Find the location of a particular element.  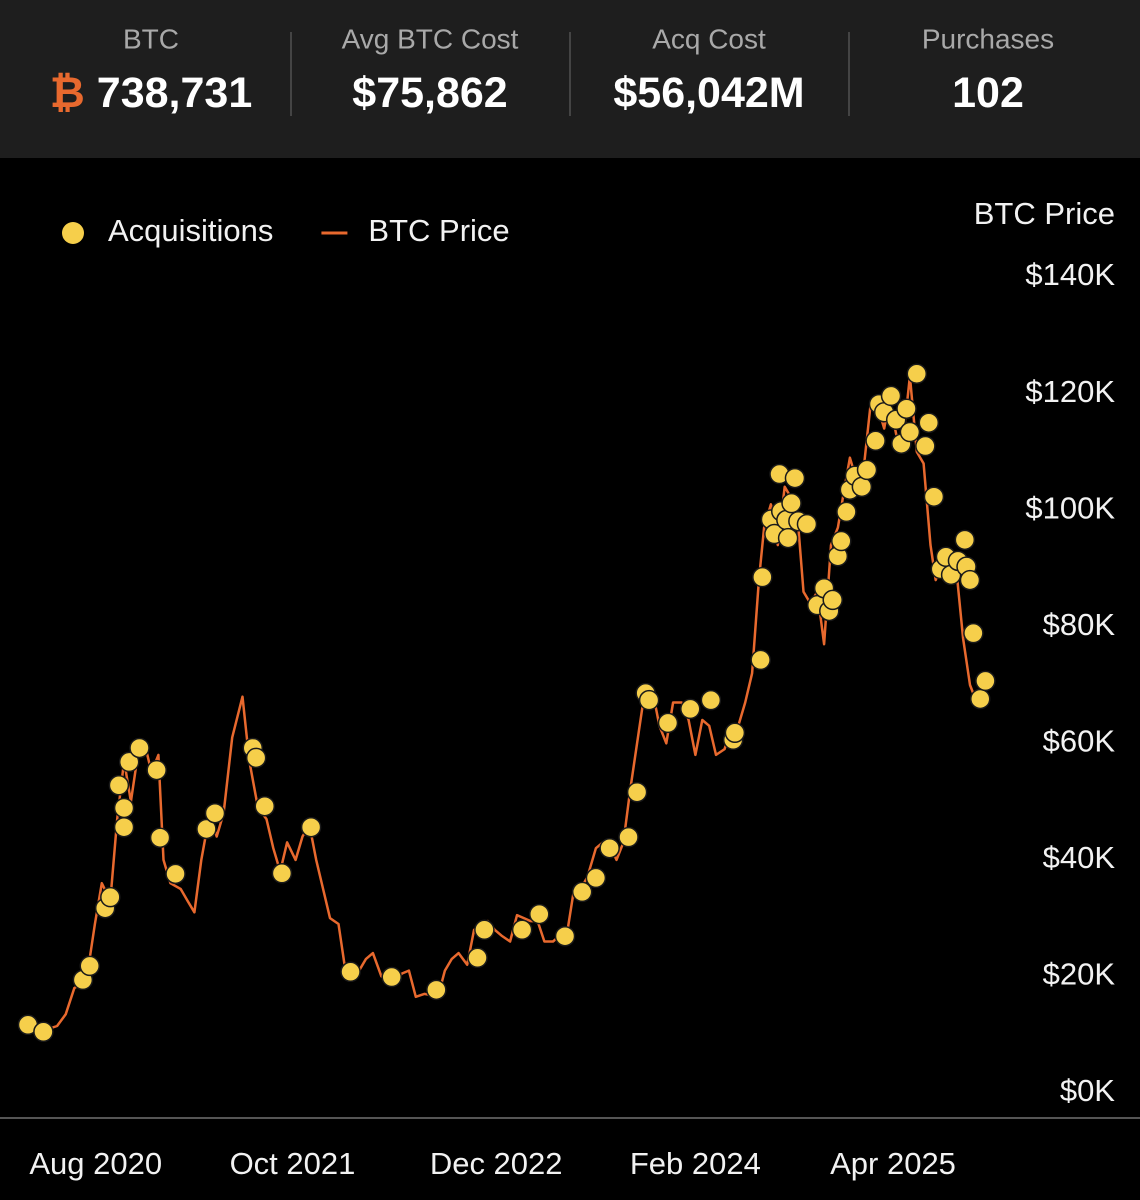

x-tick-label: Dec 2022 is located at coordinates (496, 1163).